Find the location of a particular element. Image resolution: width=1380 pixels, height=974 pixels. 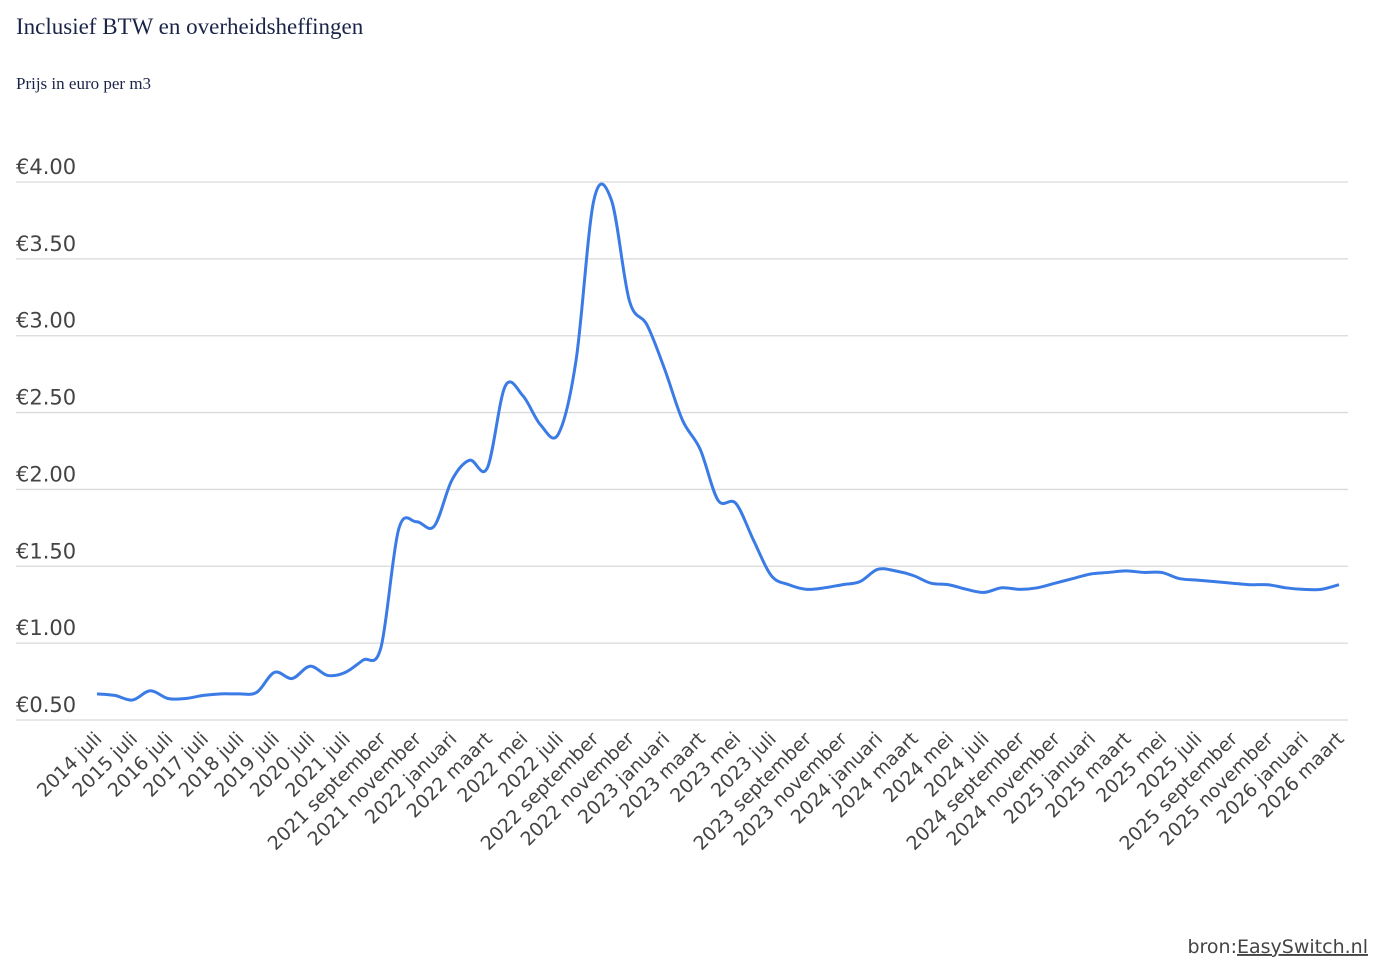

y-tick-label: €2.50 is located at coordinates (46, 398).